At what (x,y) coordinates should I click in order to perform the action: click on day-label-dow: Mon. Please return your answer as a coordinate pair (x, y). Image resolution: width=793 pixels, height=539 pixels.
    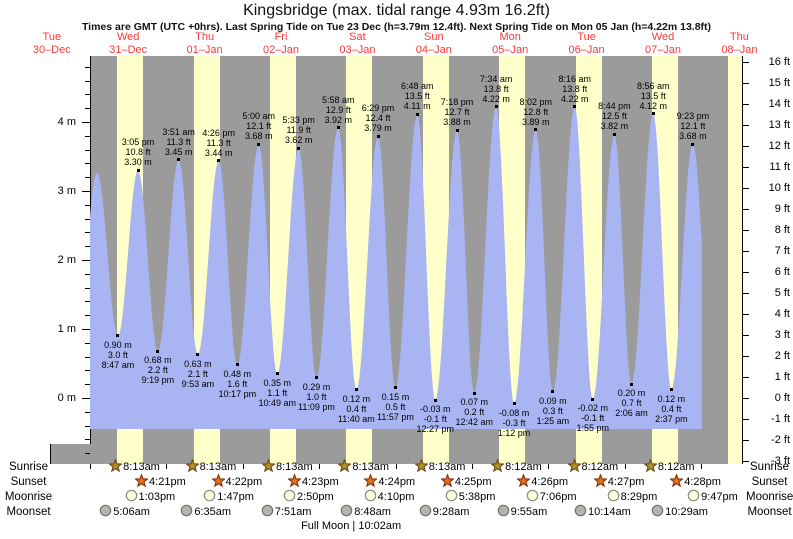
    Looking at the image, I should click on (510, 37).